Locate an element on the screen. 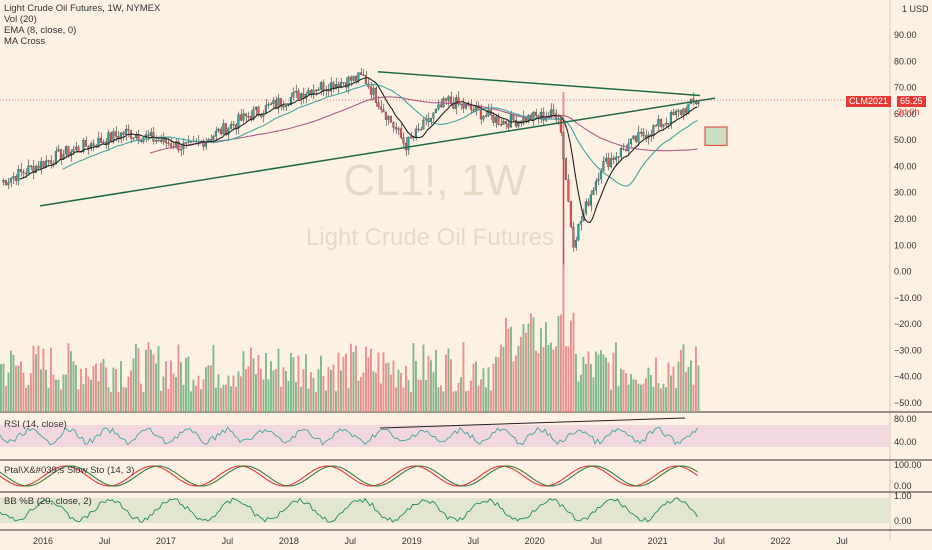  ma-fast-line is located at coordinates (380, 135).